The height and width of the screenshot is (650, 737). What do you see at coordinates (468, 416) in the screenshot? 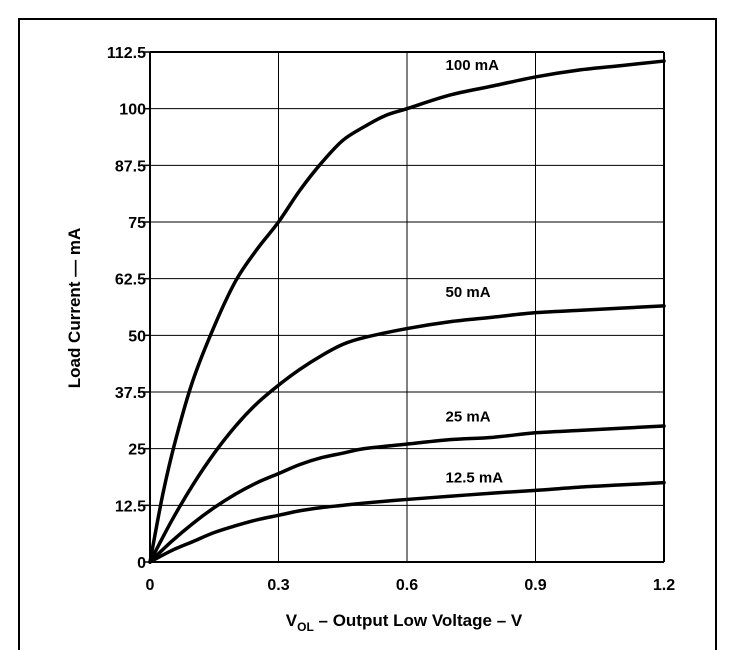
I see `series-label: 25 mA` at bounding box center [468, 416].